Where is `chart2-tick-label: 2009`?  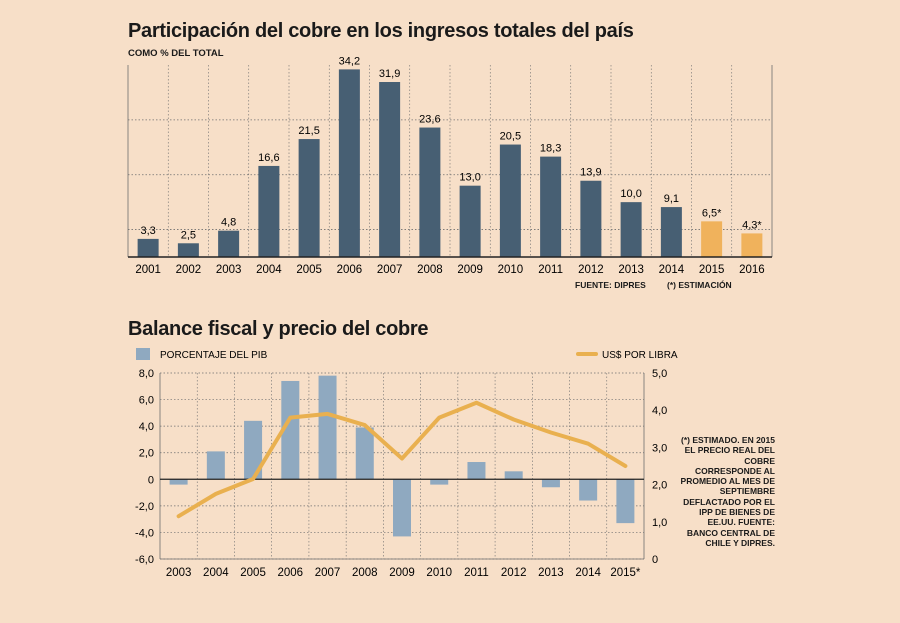
chart2-tick-label: 2009 is located at coordinates (402, 573).